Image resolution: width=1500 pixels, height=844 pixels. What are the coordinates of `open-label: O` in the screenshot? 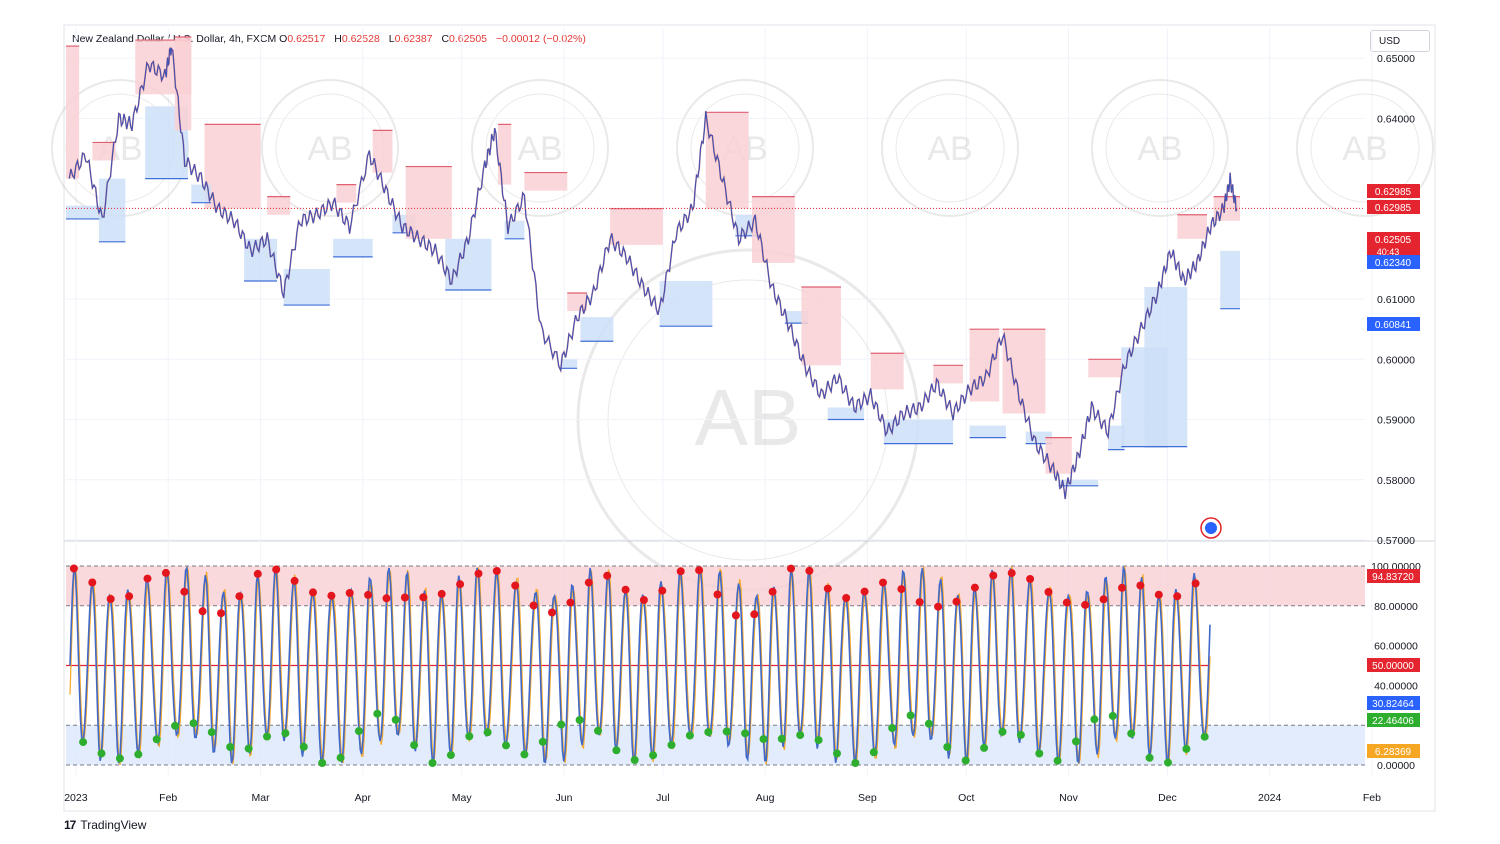 It's located at (283, 39).